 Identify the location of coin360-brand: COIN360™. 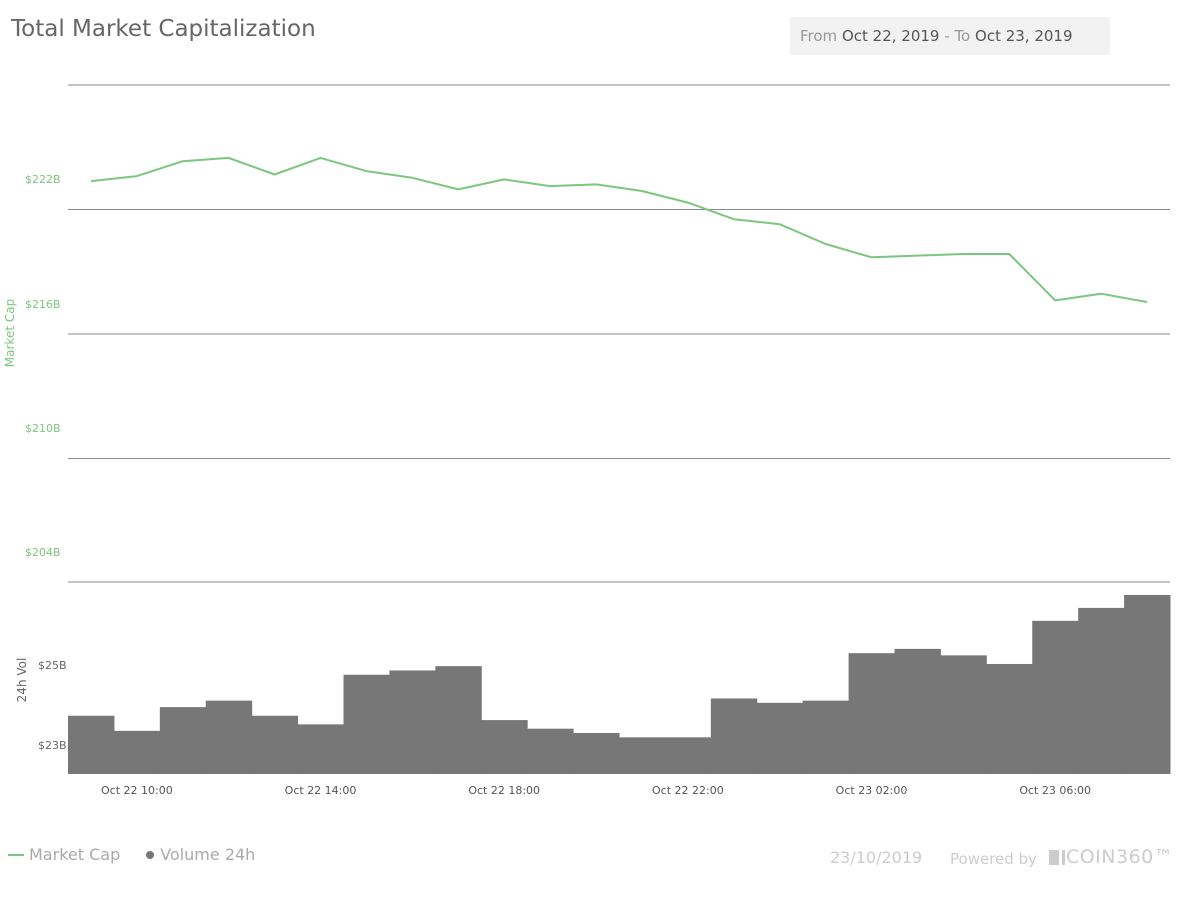
(1119, 857).